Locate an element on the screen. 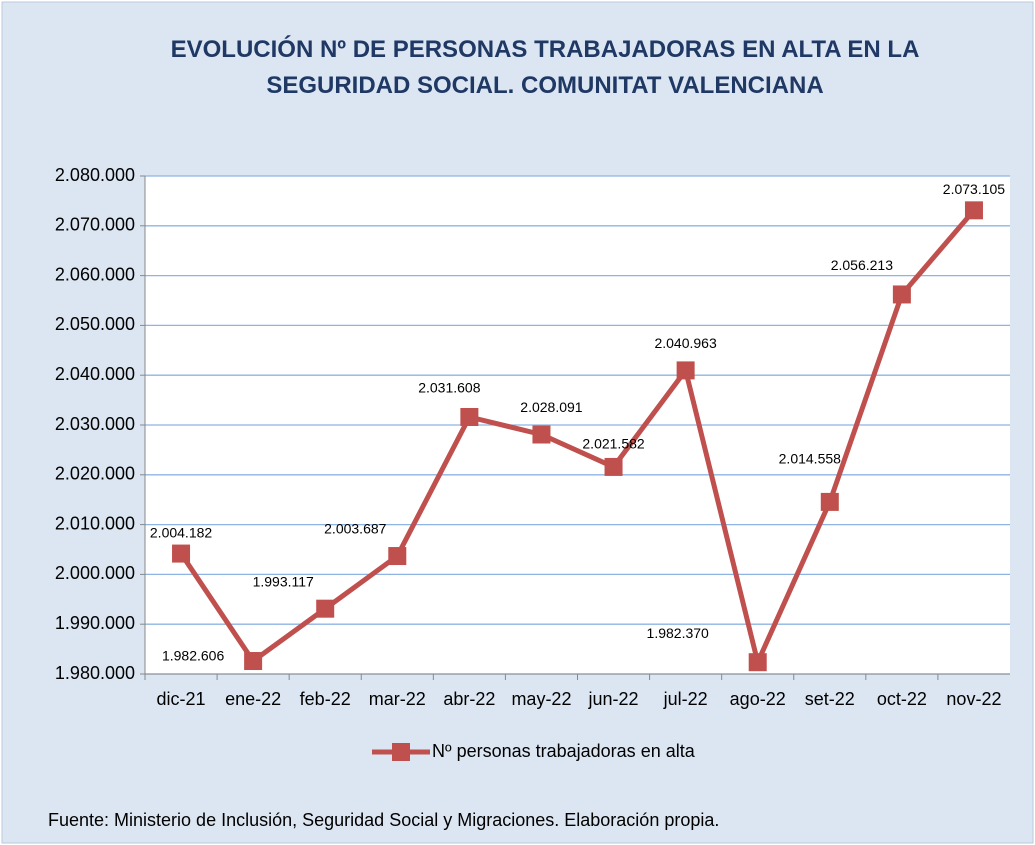 This screenshot has width=1035, height=845. x-tick-label: dic-21 is located at coordinates (181, 699).